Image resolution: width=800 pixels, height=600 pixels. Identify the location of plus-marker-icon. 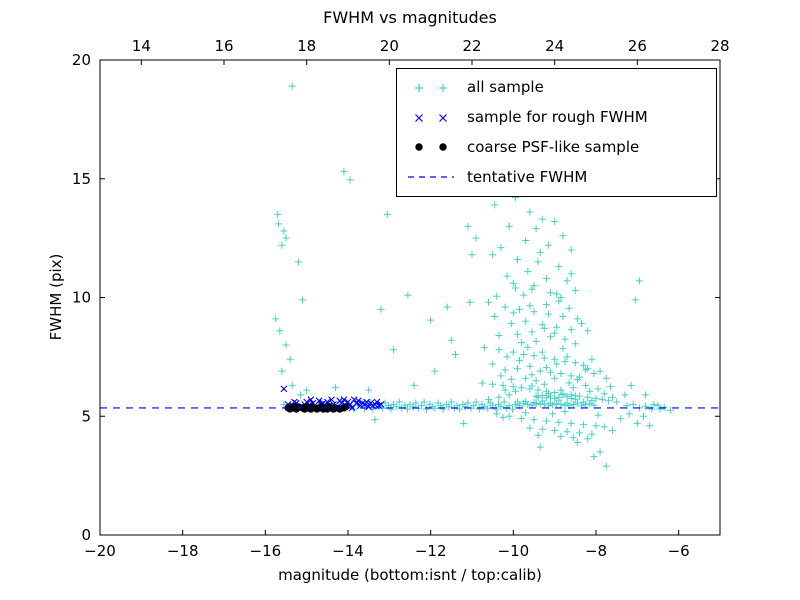
(431, 88).